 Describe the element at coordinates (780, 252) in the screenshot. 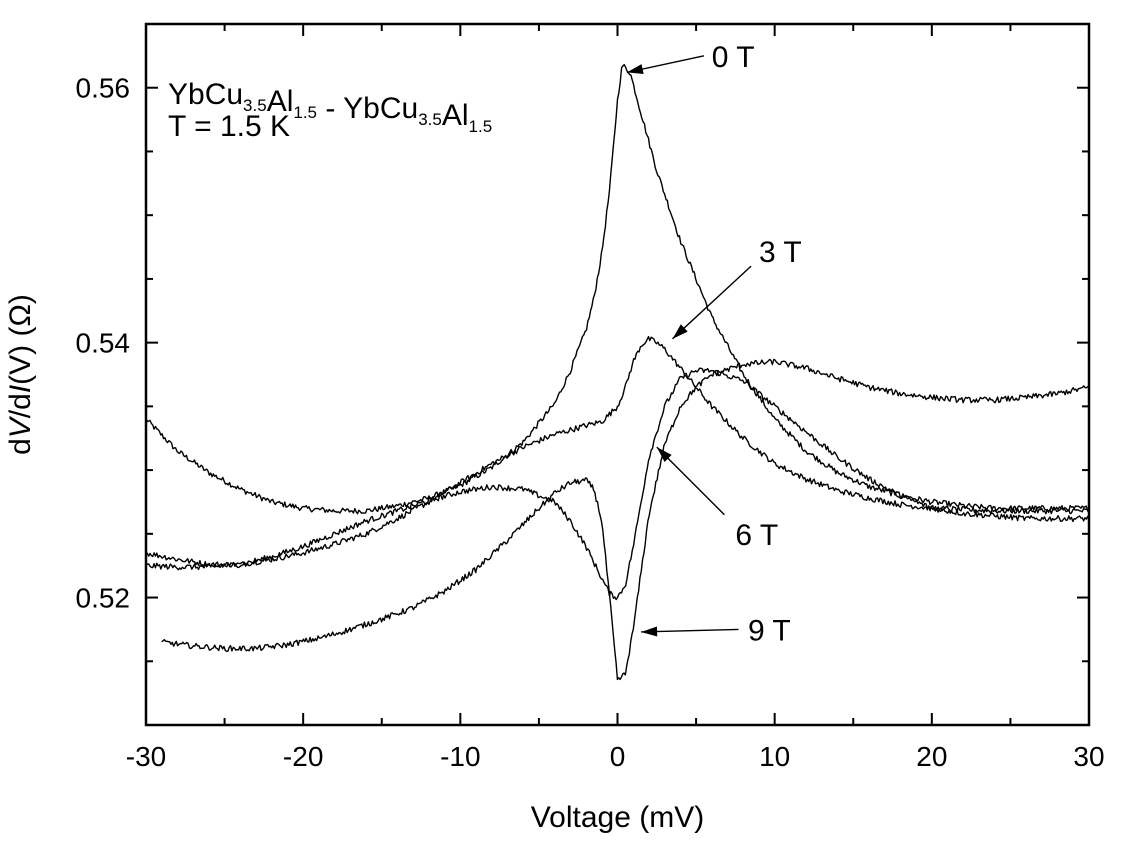

I see `annotation-label: 3 T` at that location.